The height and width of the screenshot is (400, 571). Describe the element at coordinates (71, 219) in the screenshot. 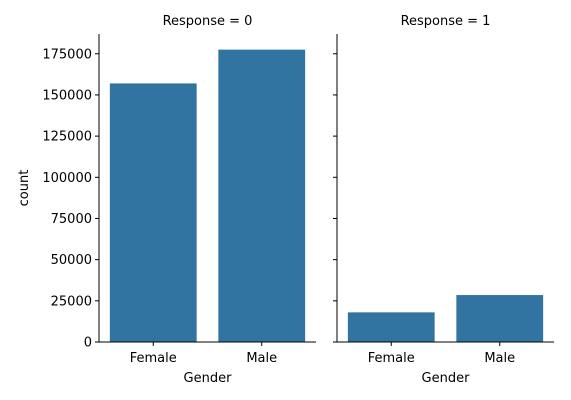

I see `y-tick-label: 75000` at that location.